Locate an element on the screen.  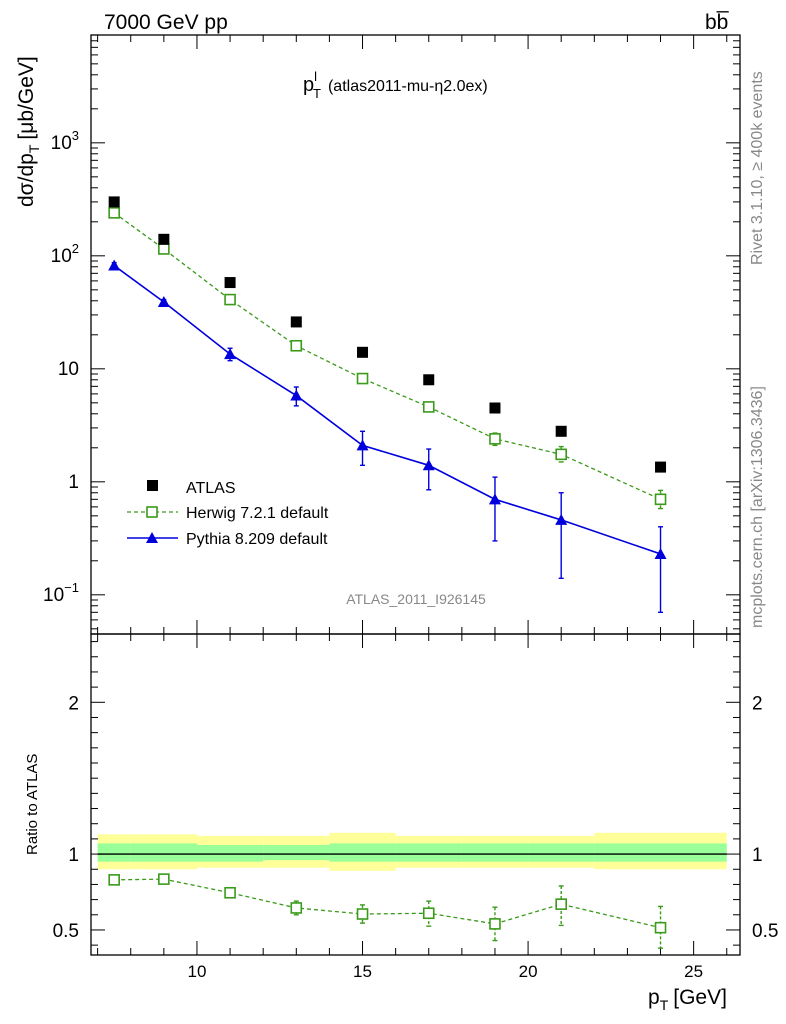
x-label-main: p is located at coordinates (654, 997).